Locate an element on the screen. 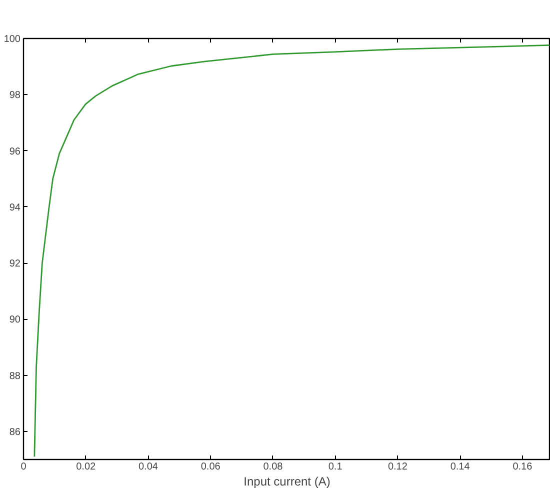  y-tick-label: 100 is located at coordinates (12, 39).